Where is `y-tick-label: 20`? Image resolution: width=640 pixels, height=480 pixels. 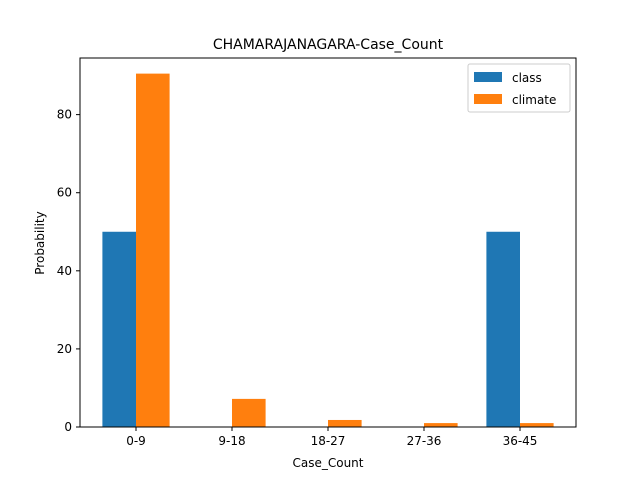
y-tick-label: 20 is located at coordinates (64, 349).